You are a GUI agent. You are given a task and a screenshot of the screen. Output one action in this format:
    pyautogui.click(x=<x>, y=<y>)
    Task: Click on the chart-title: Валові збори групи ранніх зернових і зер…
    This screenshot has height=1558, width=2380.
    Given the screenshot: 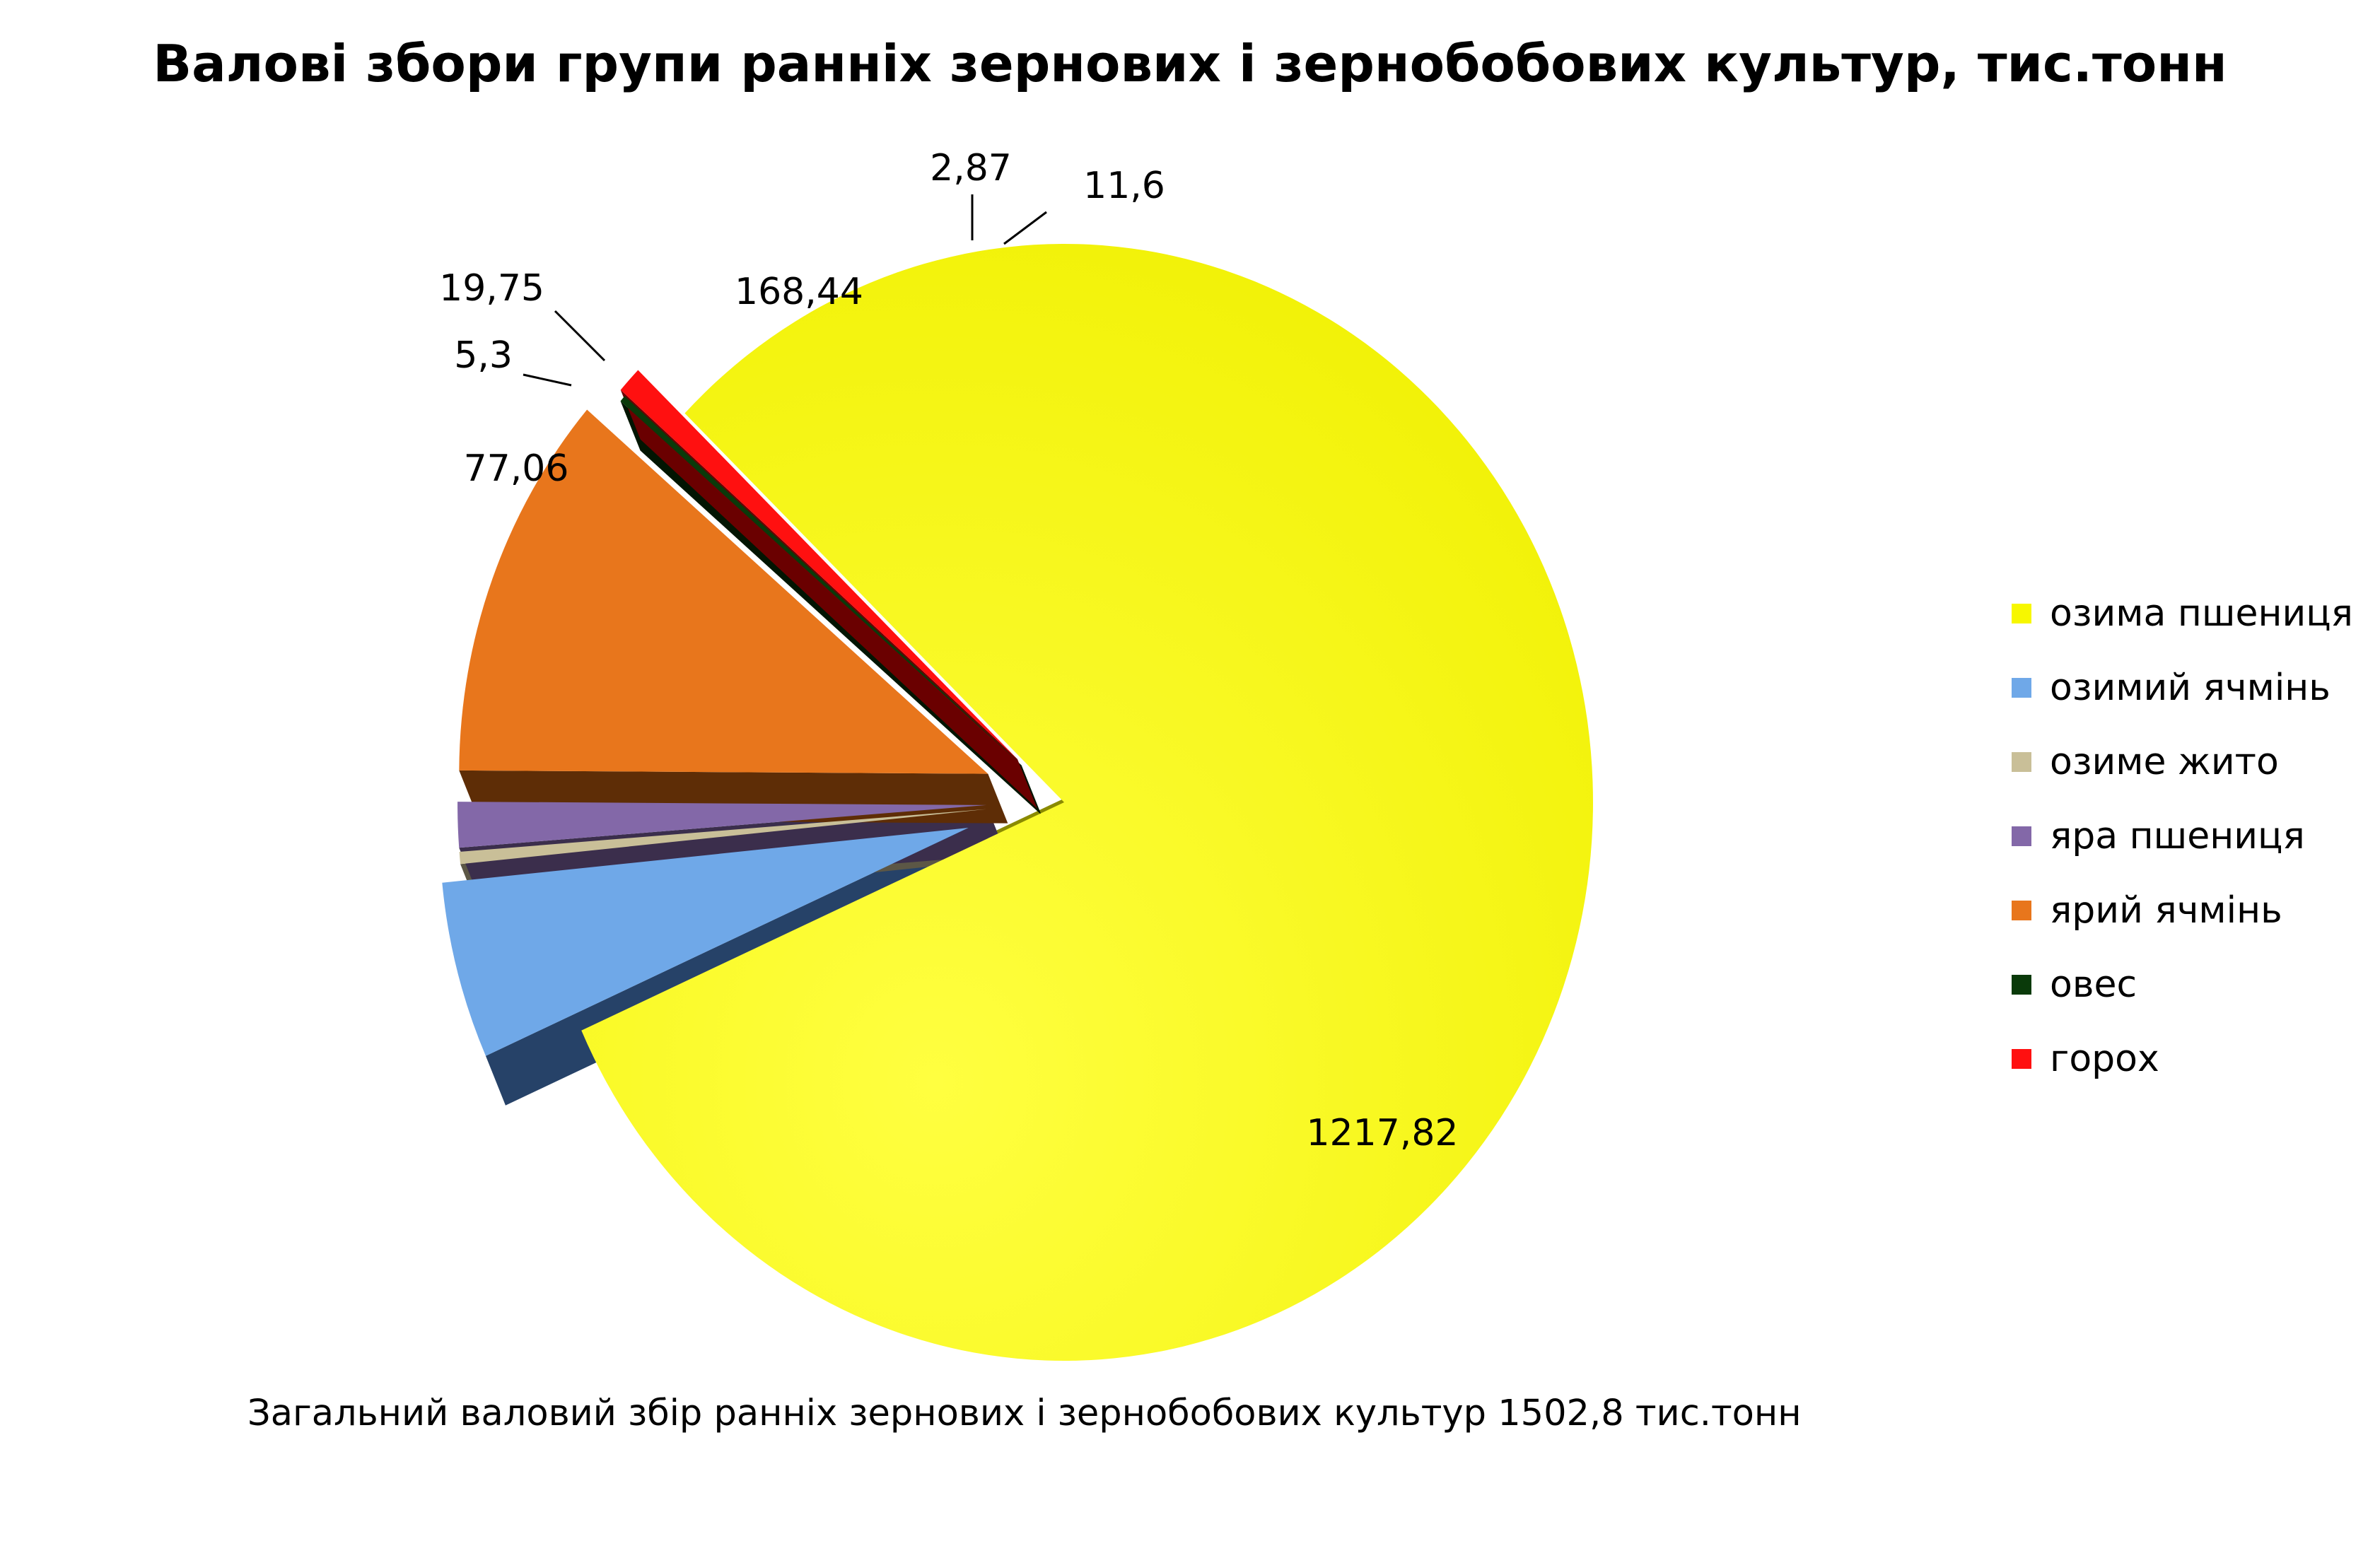 What is the action you would take?
    pyautogui.click(x=1190, y=63)
    